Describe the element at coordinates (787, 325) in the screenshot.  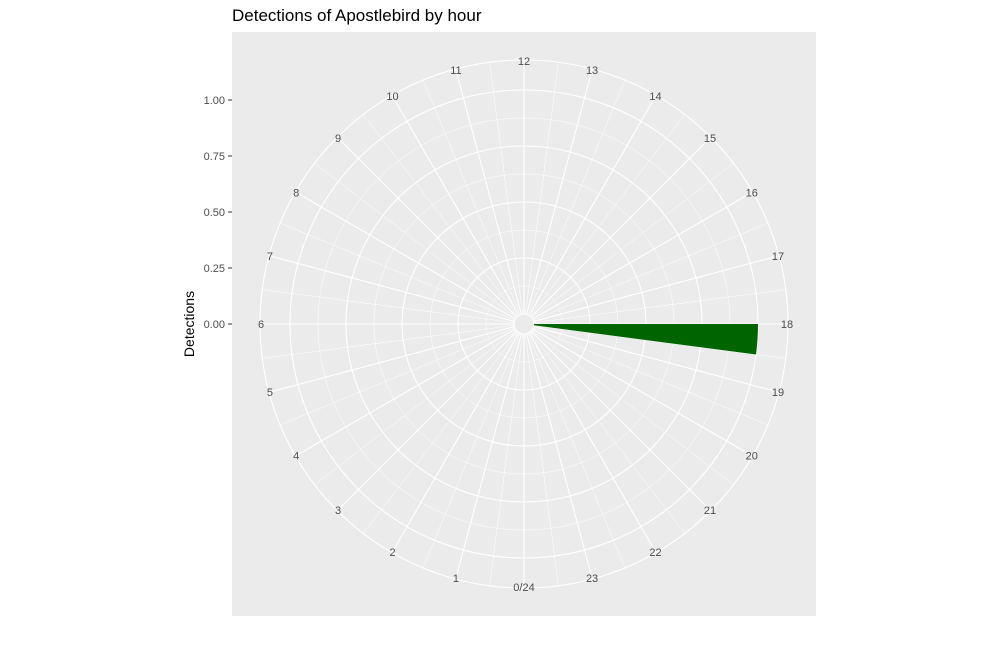
I see `hour-label: 18` at that location.